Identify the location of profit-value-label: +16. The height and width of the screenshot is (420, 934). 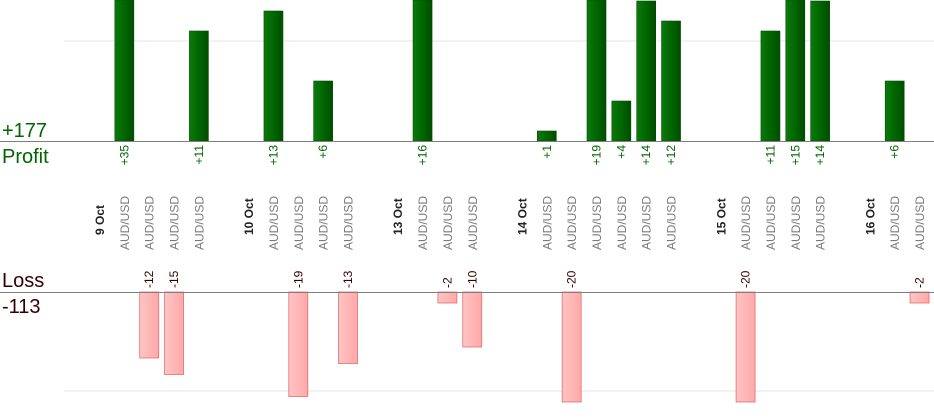
(423, 155).